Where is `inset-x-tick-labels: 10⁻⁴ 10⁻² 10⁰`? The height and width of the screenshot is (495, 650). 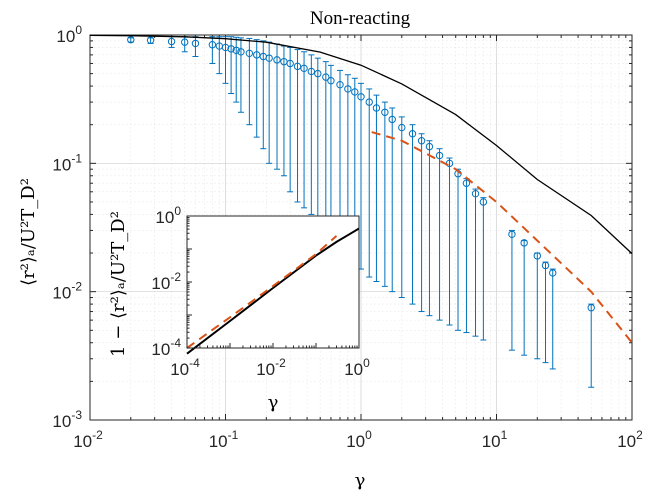
inset-x-tick-labels: 10⁻⁴ 10⁻² 10⁰ is located at coordinates (270, 367).